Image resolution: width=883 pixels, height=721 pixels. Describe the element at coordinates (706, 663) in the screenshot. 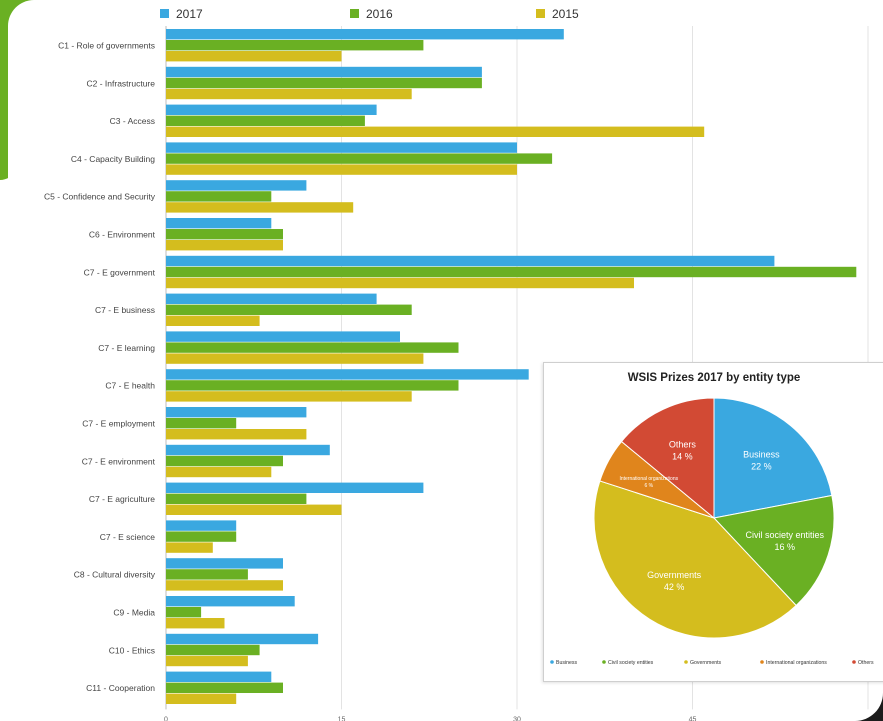

I see `pie-legend-label: Governments` at that location.